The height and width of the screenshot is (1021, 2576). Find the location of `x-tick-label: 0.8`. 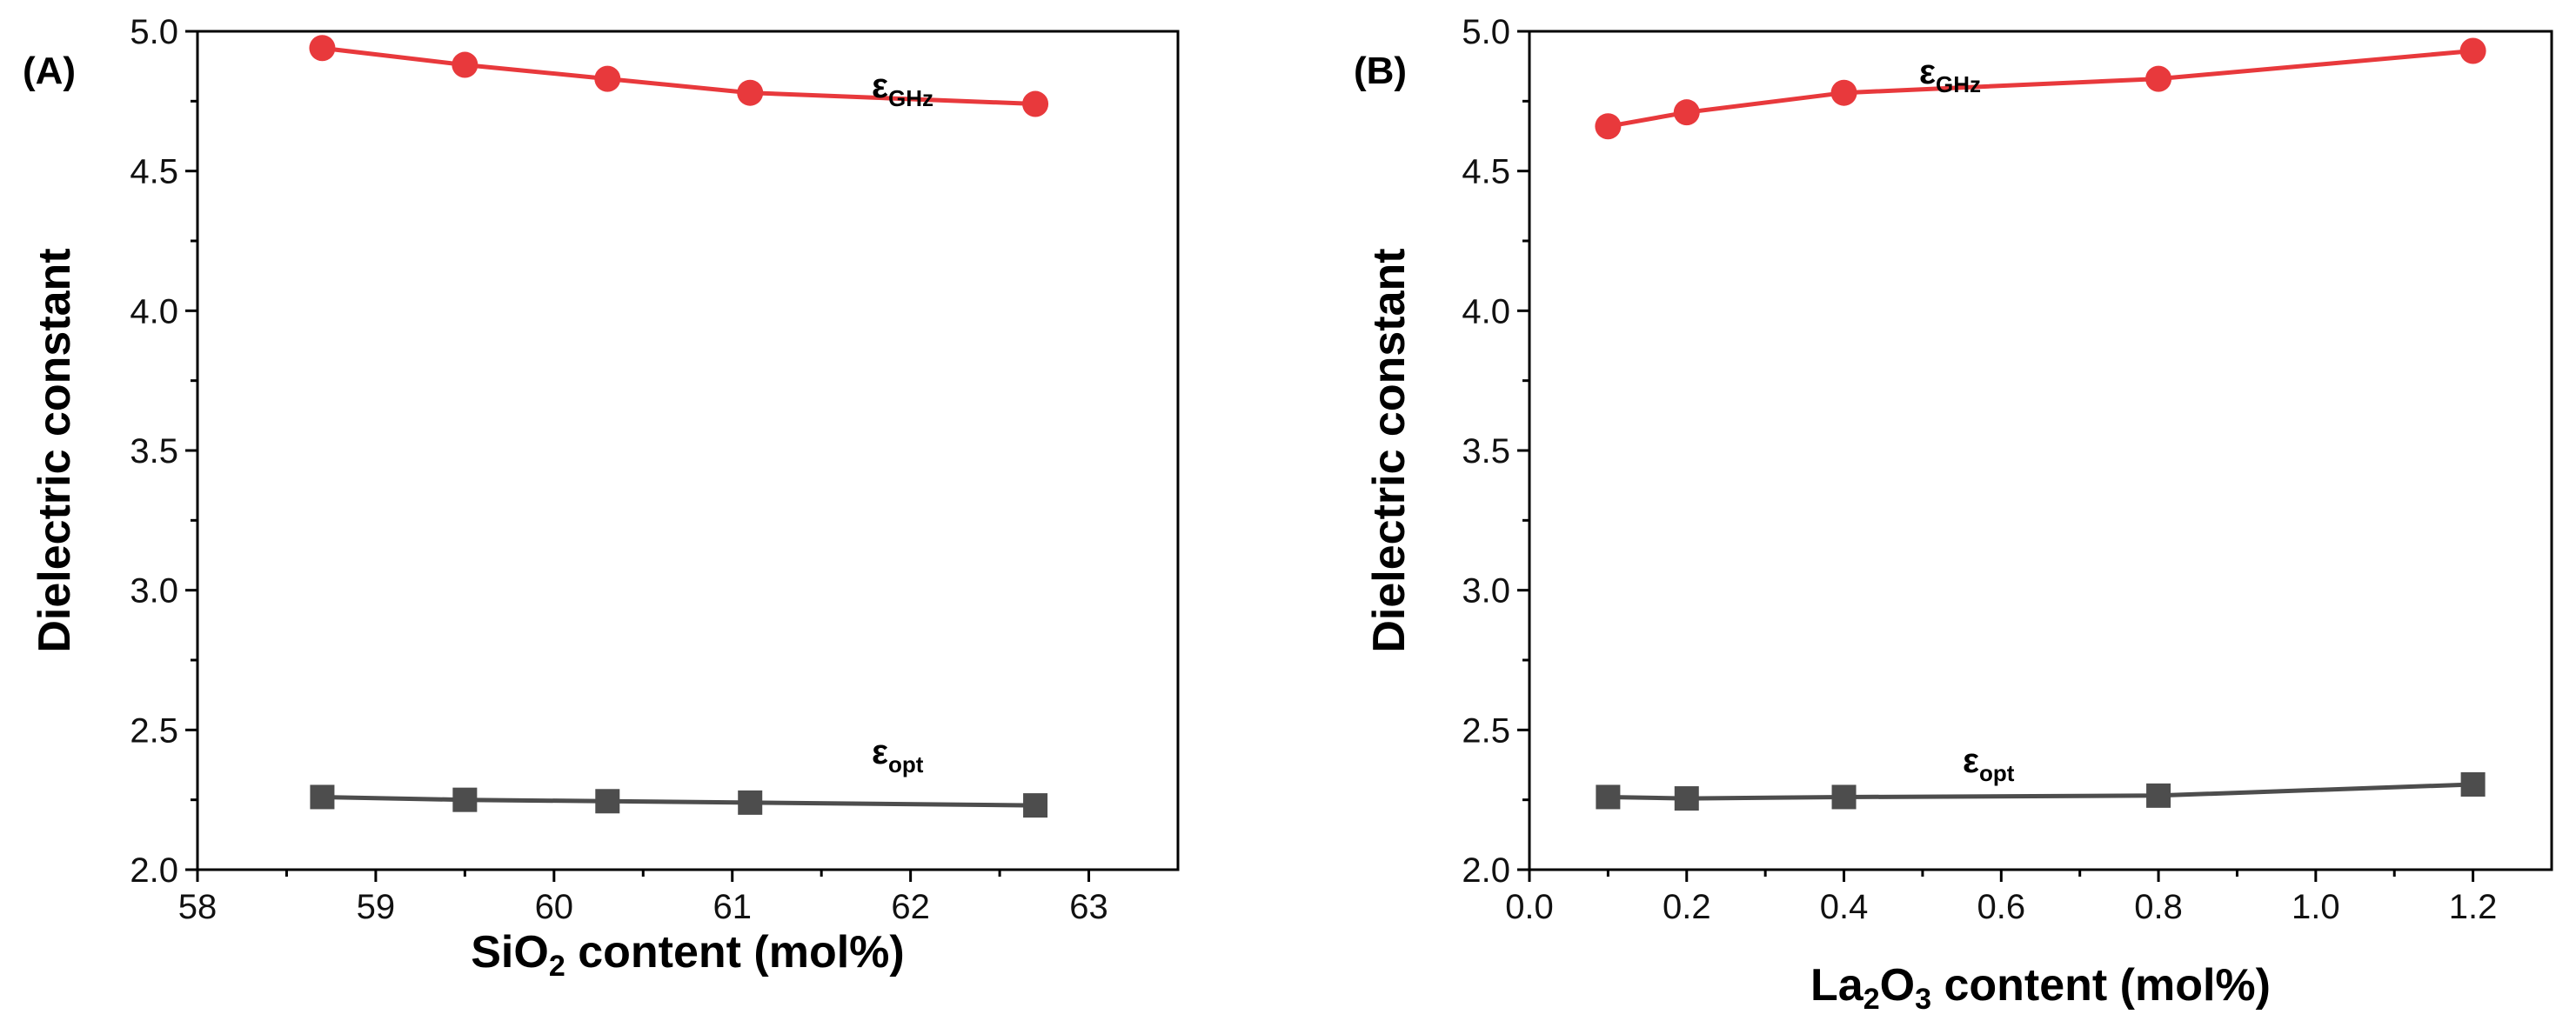

x-tick-label: 0.8 is located at coordinates (2158, 907).